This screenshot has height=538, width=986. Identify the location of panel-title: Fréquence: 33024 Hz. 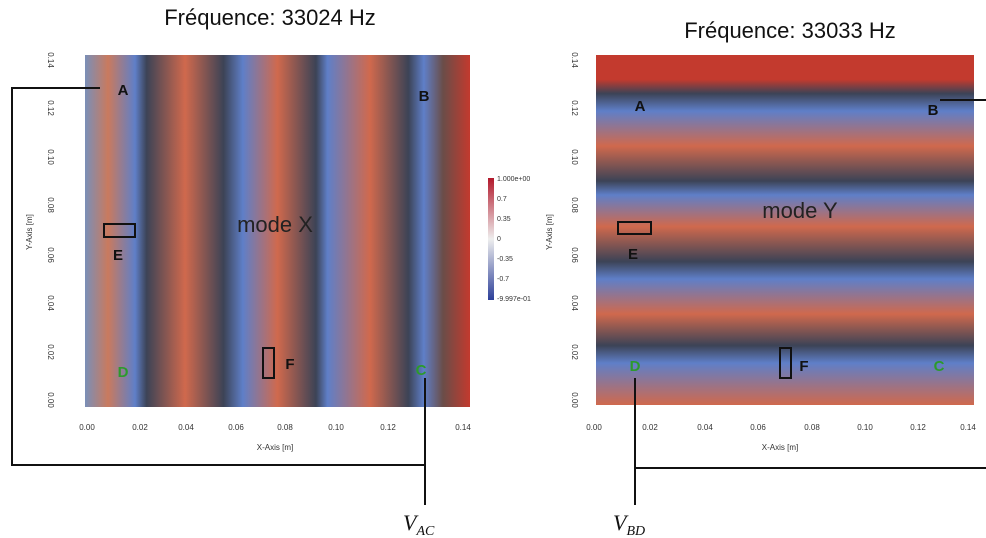
(270, 17).